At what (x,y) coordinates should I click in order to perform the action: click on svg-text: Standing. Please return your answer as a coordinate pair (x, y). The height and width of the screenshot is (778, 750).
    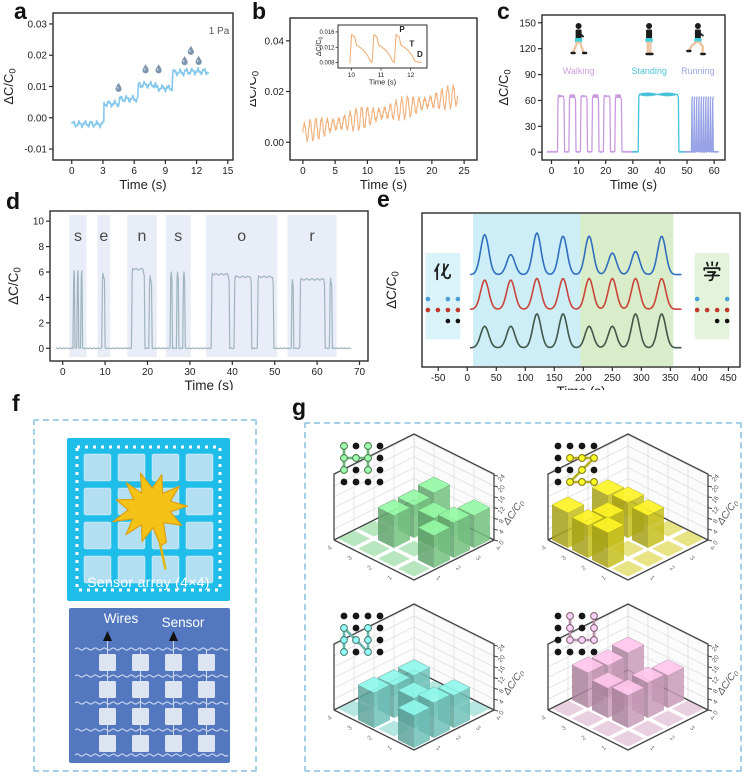
    Looking at the image, I should click on (649, 71).